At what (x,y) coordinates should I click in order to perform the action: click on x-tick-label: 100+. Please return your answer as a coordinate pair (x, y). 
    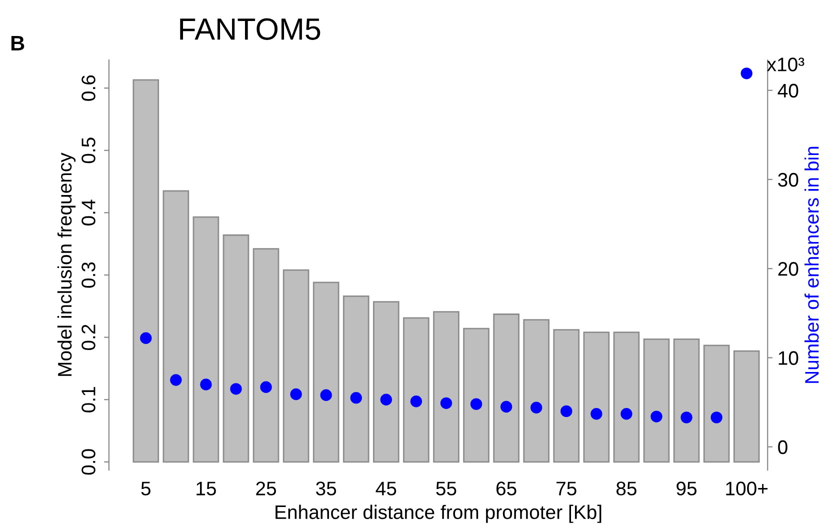
    Looking at the image, I should click on (747, 489).